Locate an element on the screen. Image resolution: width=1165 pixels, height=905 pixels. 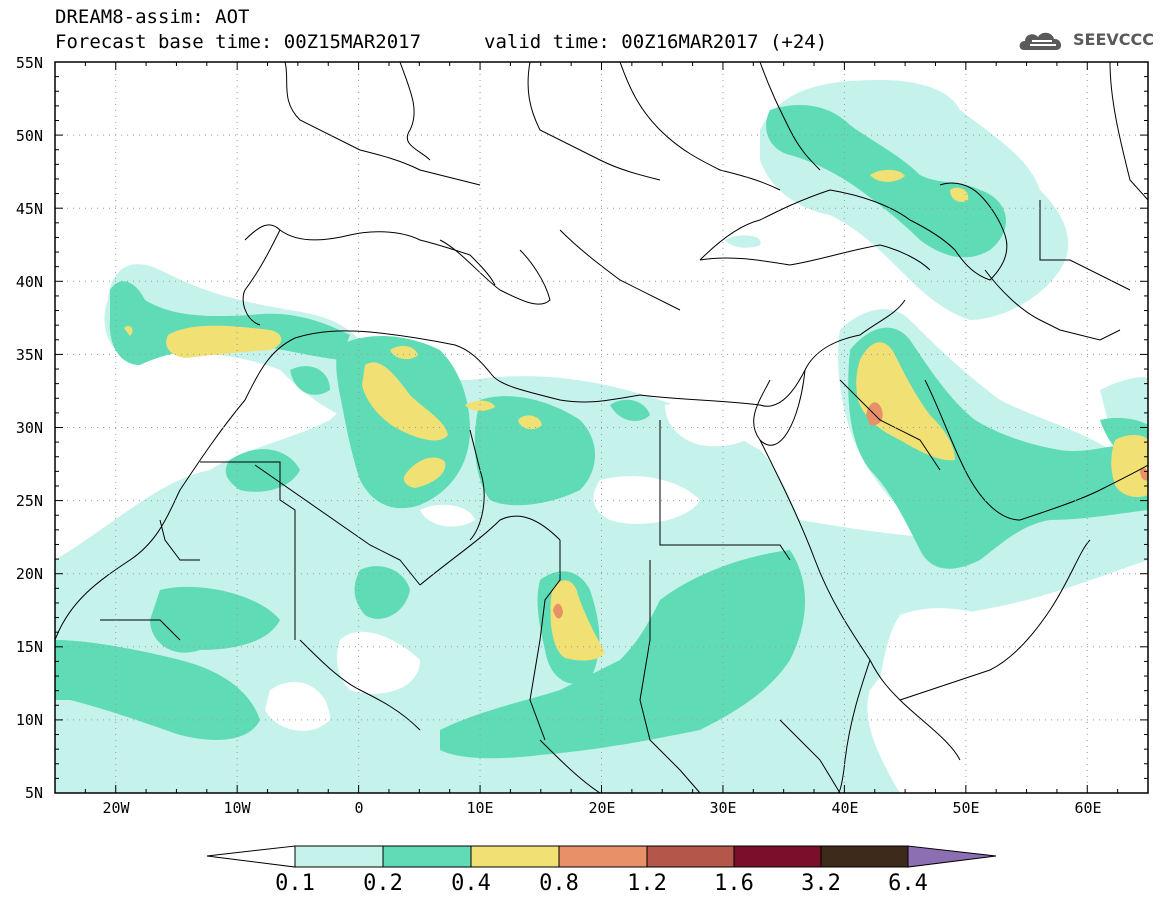
lon-label-50e: 50E is located at coordinates (966, 808).